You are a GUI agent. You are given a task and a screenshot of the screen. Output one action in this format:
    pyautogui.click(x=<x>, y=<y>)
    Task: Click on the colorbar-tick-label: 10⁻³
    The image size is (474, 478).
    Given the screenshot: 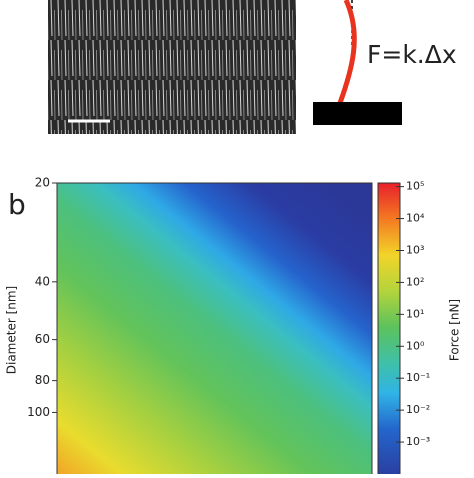 What is the action you would take?
    pyautogui.click(x=418, y=441)
    